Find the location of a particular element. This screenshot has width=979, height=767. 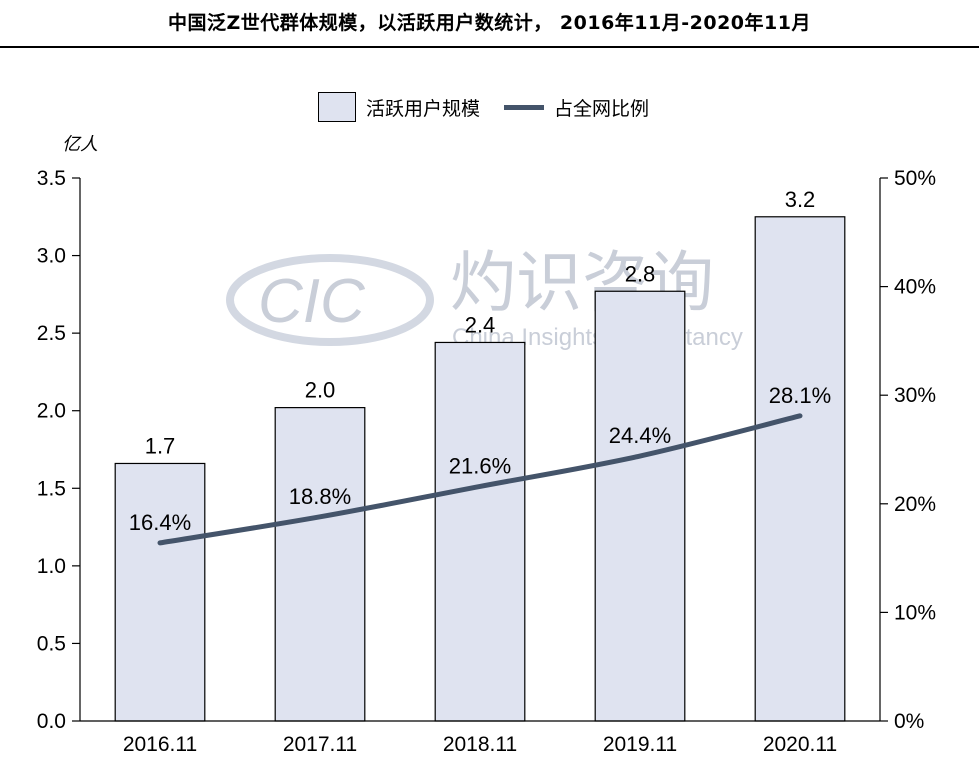

y-left-tick-label: 0.0 is located at coordinates (51, 721).